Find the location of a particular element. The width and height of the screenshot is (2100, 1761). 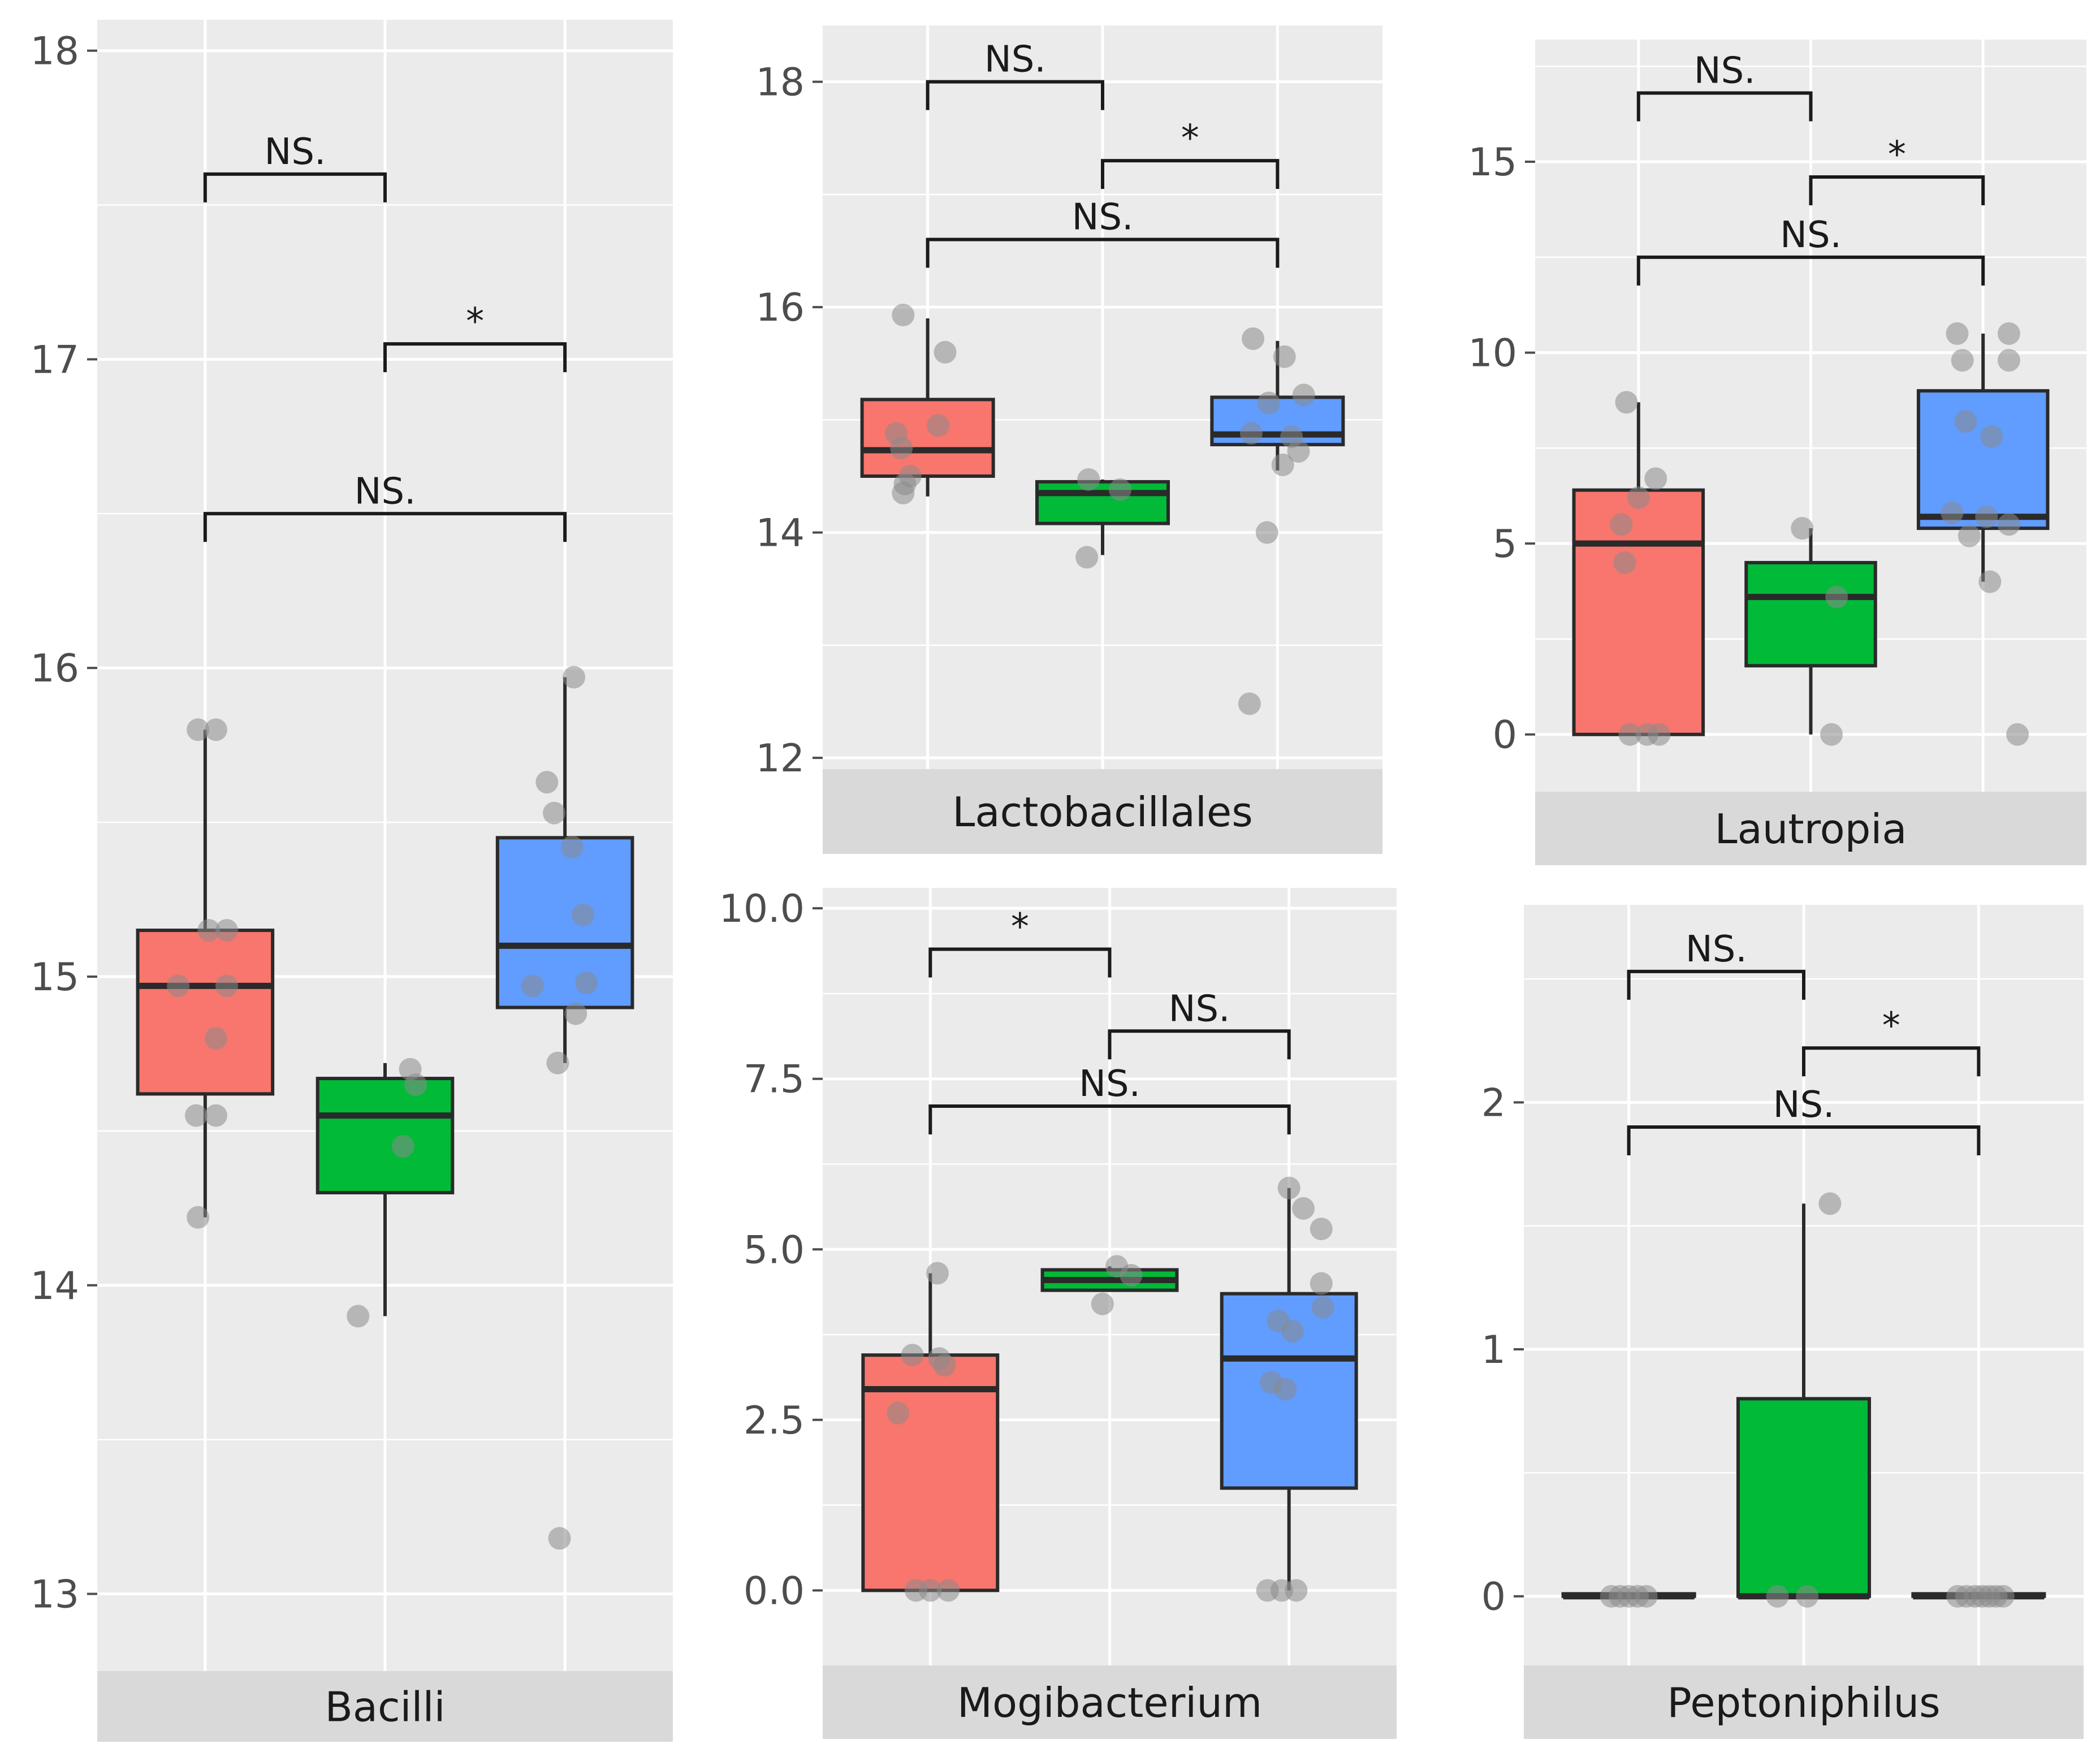

y-tick-label: 17 is located at coordinates (54, 360).